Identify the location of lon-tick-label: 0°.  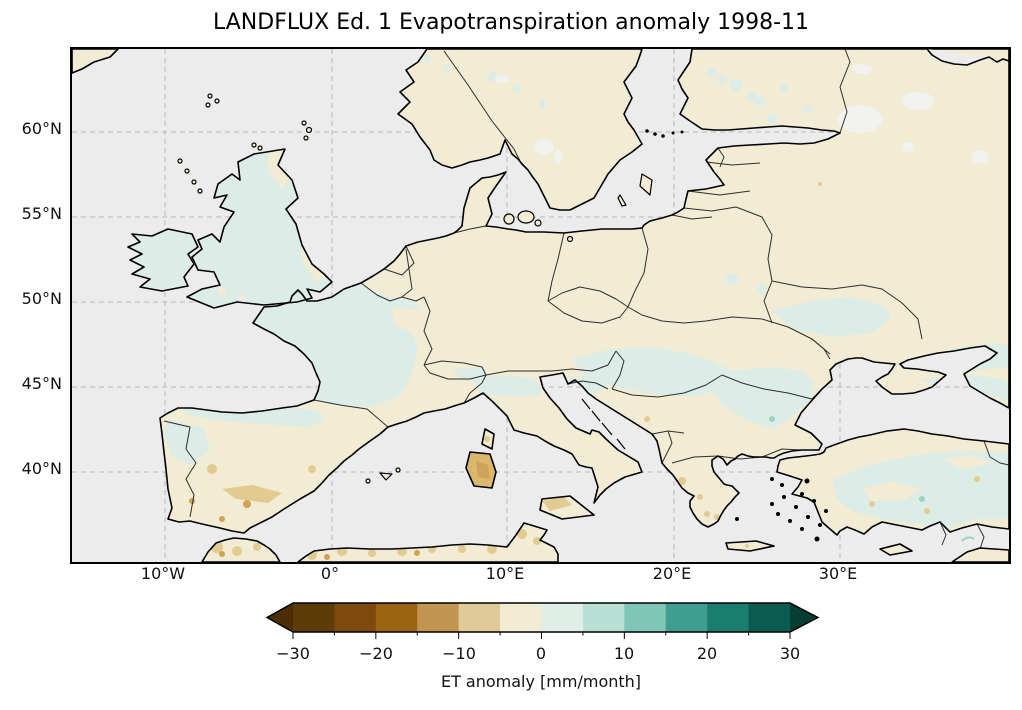
(330, 573).